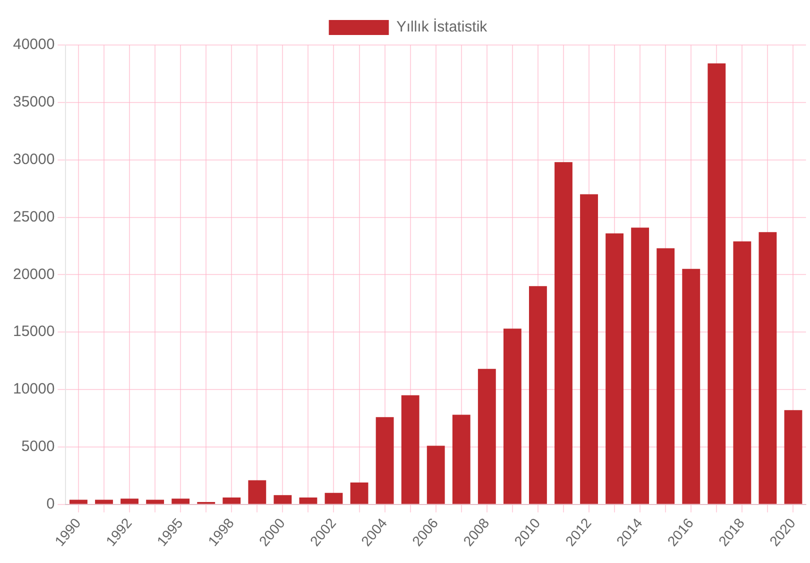  Describe the element at coordinates (33, 45) in the screenshot. I see `y-tick-label: 40000` at that location.